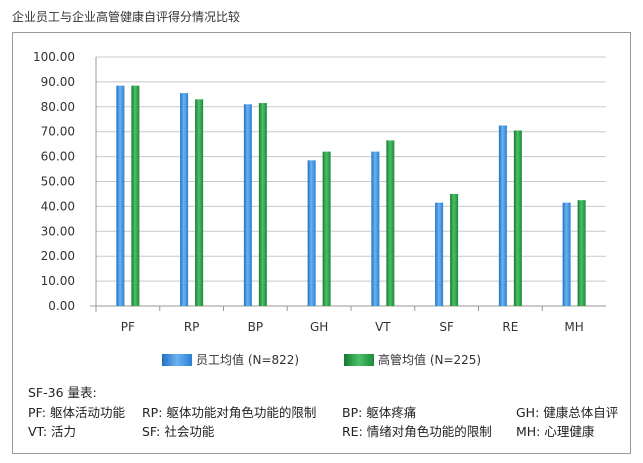 The image size is (643, 463). Describe the element at coordinates (192, 327) in the screenshot. I see `x-tick-label-rp: RP` at that location.